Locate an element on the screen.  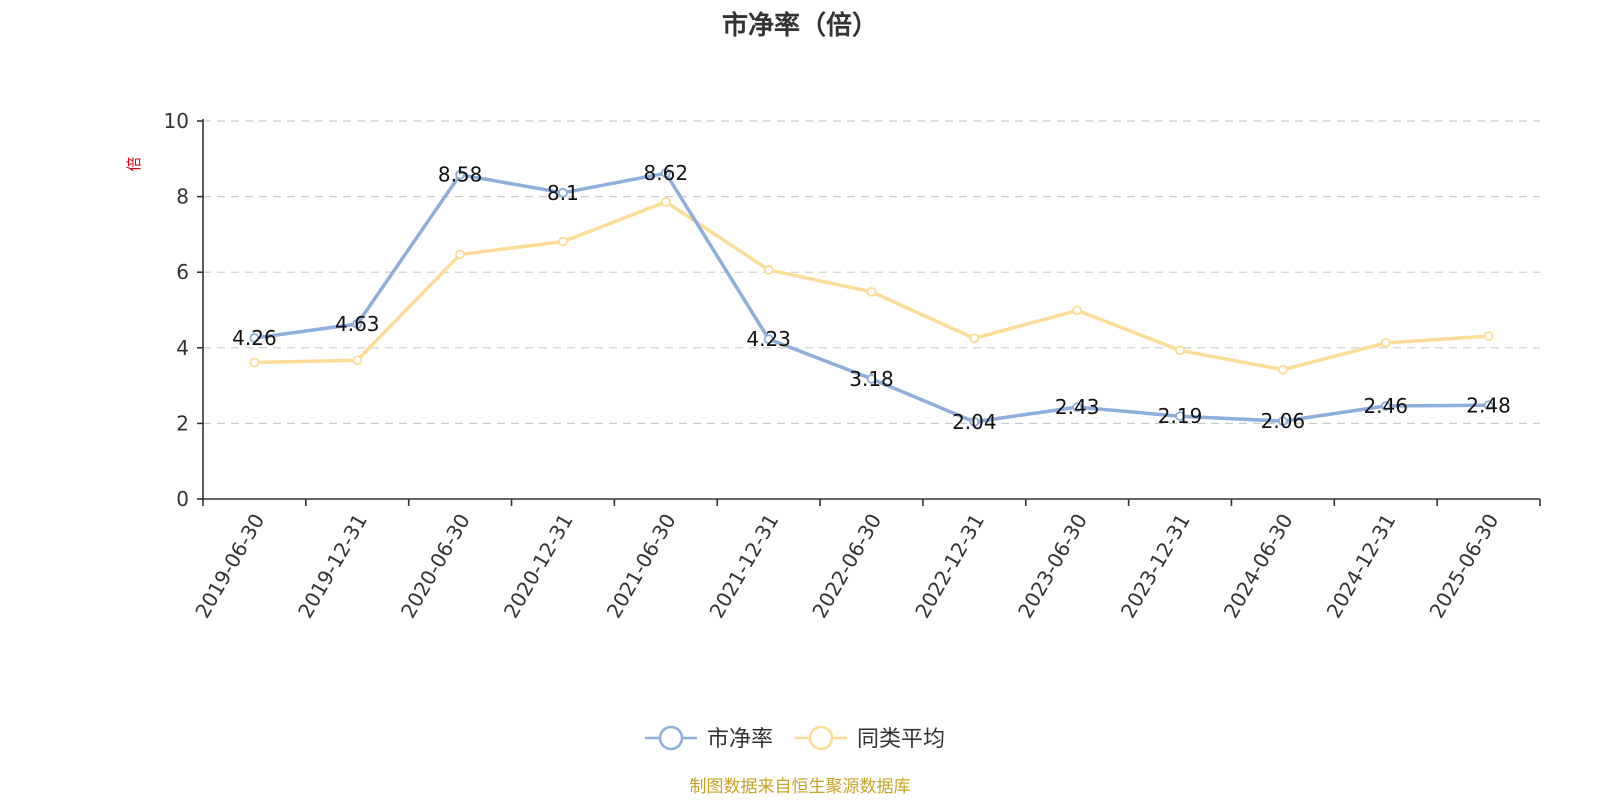
y-tick-label: 4 is located at coordinates (182, 348).